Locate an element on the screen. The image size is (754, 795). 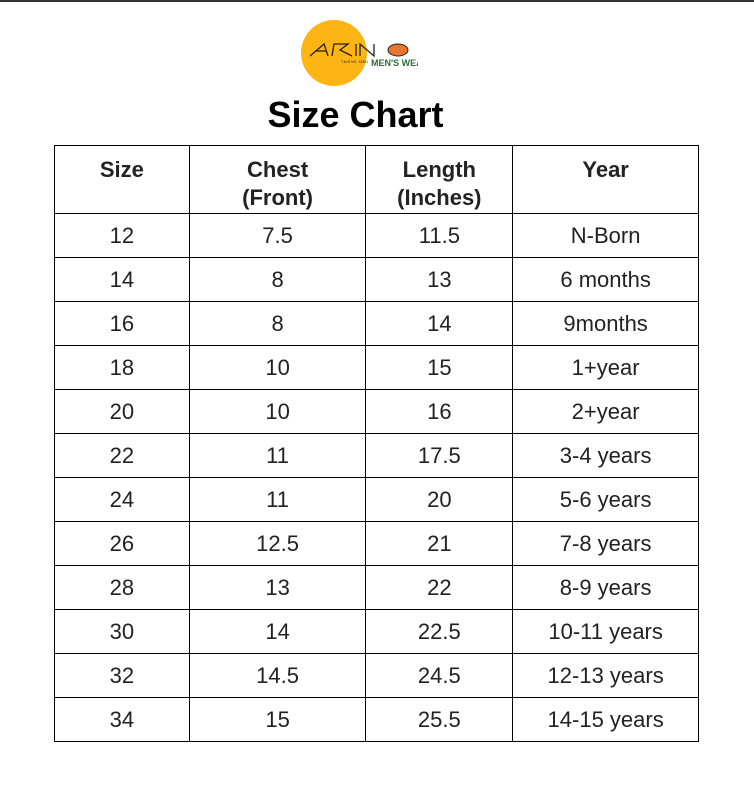
column-header-line: (Inches) is located at coordinates (439, 197).